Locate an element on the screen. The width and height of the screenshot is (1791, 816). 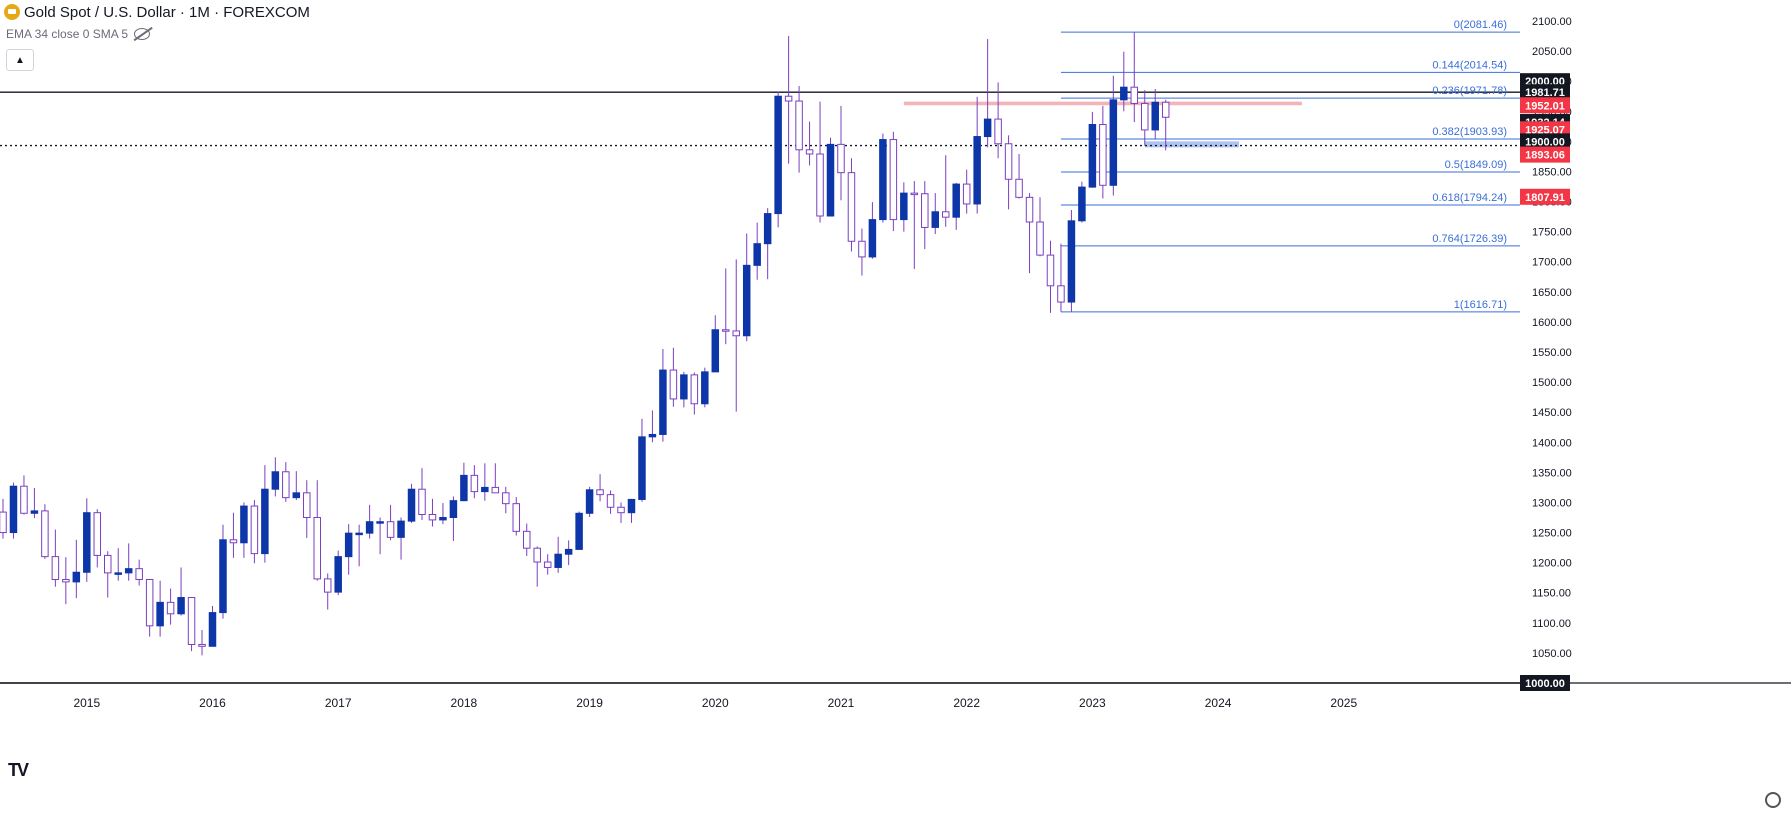
fib-level-label: 0(2081.46) is located at coordinates (1480, 25).